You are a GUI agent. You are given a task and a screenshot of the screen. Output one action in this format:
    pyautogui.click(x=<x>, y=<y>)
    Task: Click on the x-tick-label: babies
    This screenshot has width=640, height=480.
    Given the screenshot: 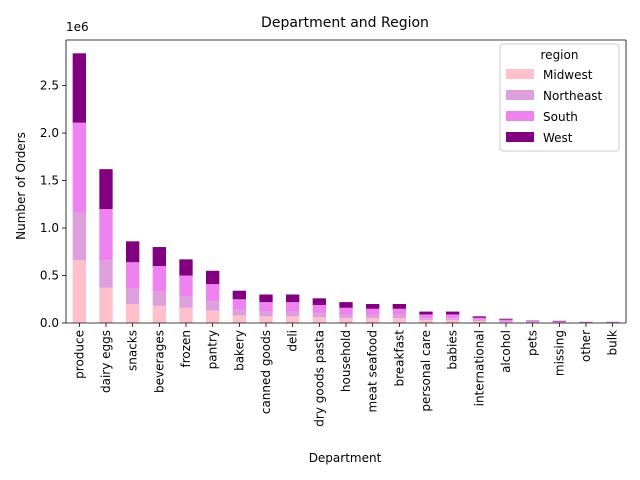 What is the action you would take?
    pyautogui.click(x=453, y=350)
    